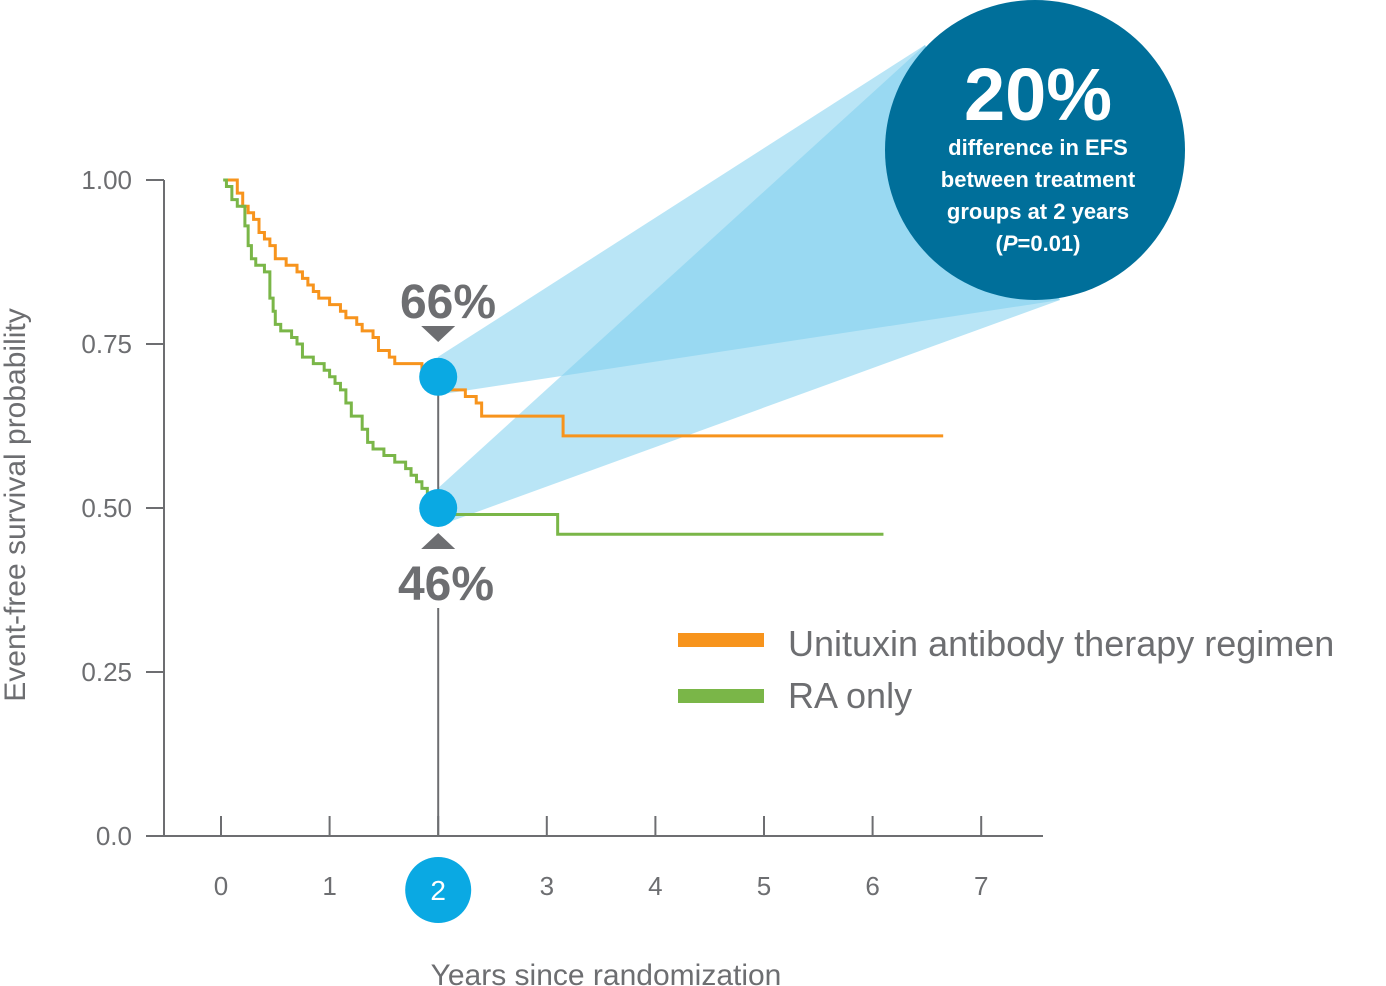 This screenshot has height=986, width=1386. What do you see at coordinates (446, 584) in the screenshot?
I see `lower-percent-label: 46%` at bounding box center [446, 584].